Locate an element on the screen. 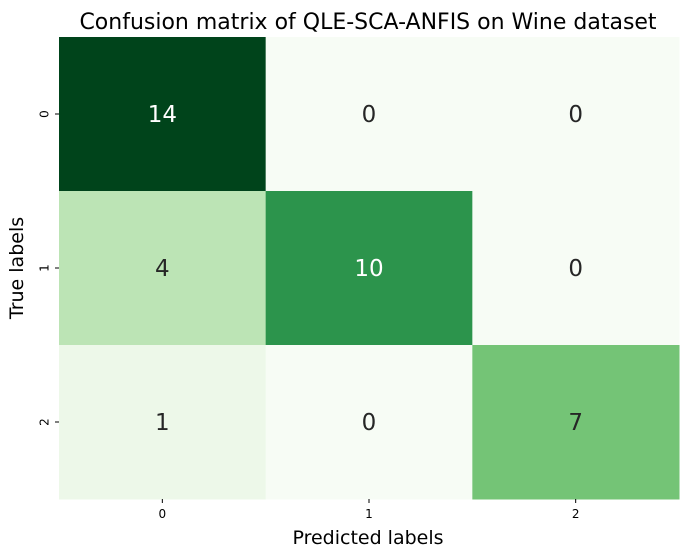 The height and width of the screenshot is (558, 689). x-axis-label: Predicted labels is located at coordinates (367, 538).